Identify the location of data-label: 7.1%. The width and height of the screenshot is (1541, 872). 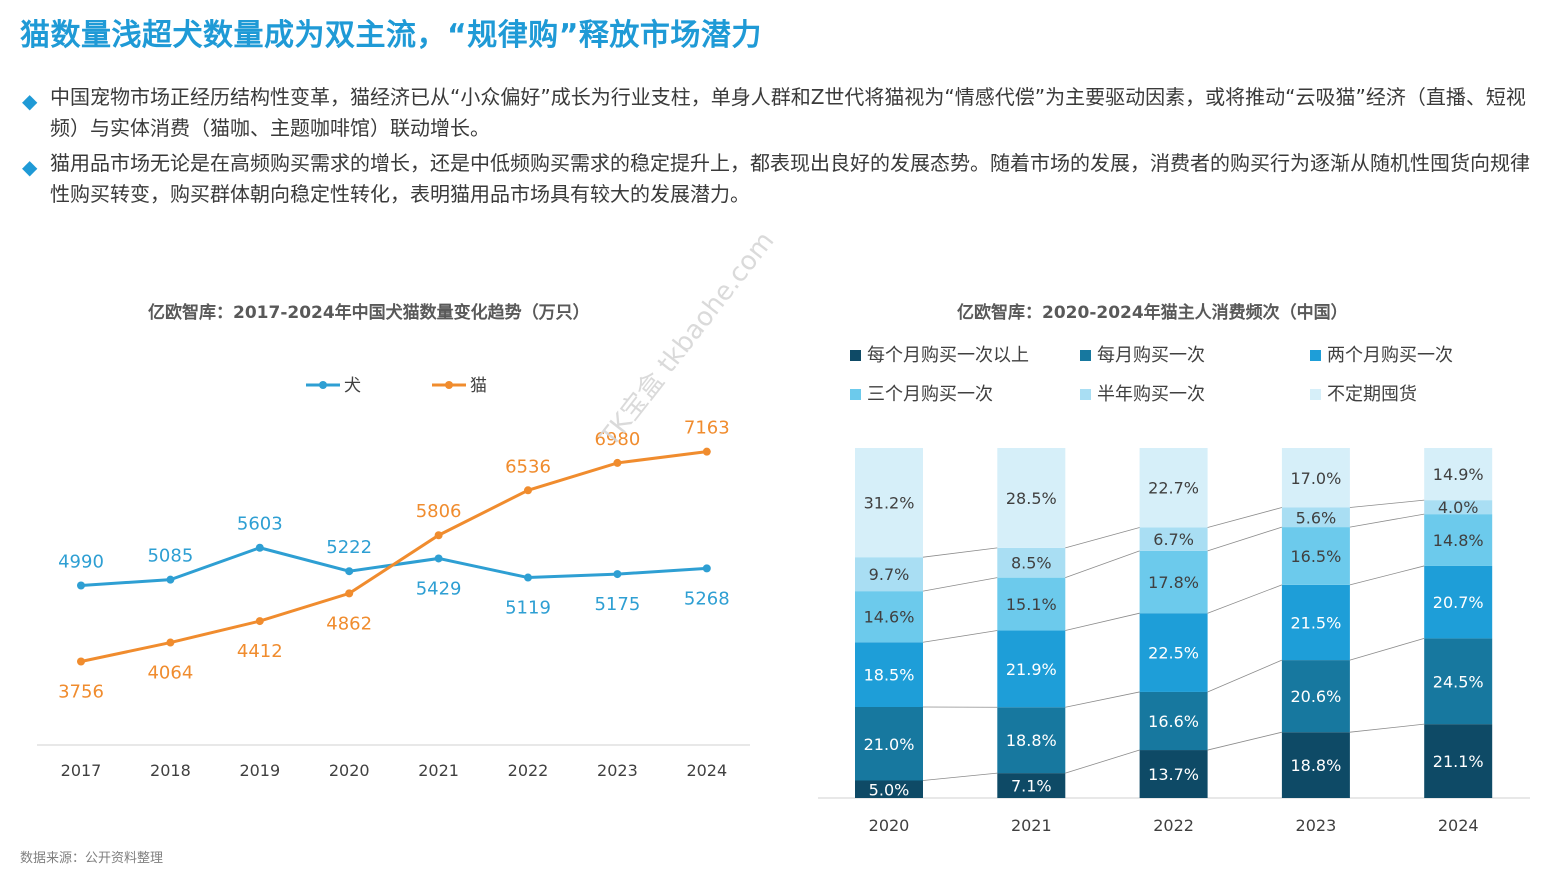
(1031, 786).